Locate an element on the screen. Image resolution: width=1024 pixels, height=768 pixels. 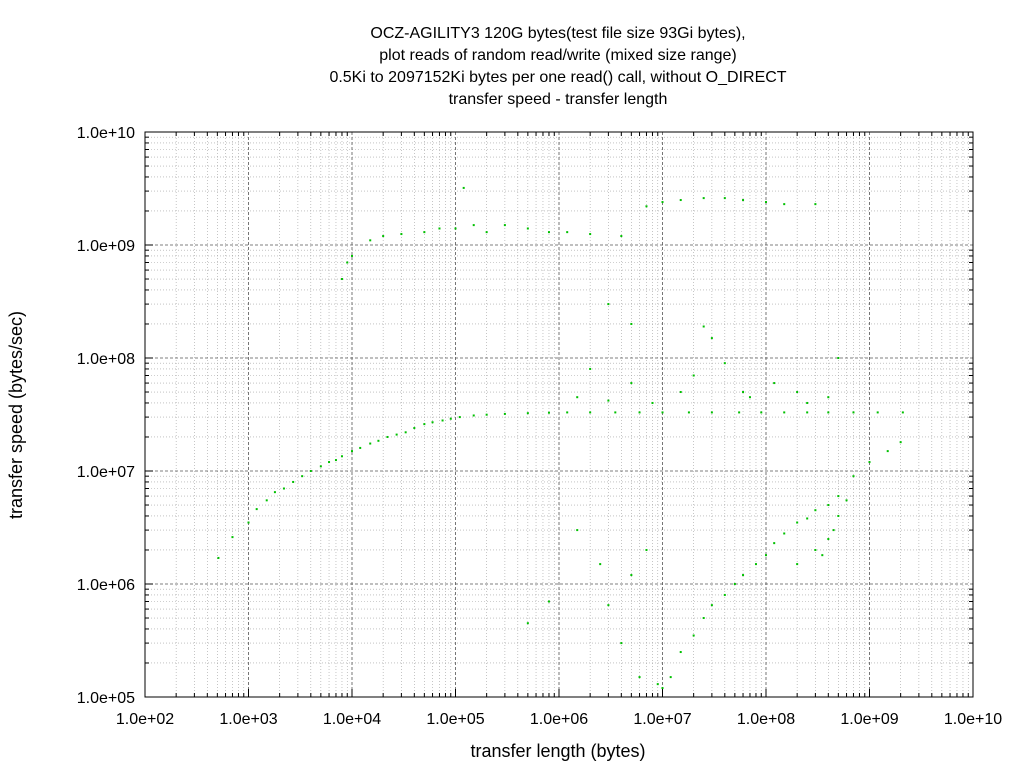
x-tick-label: 1.0e+08 is located at coordinates (766, 719).